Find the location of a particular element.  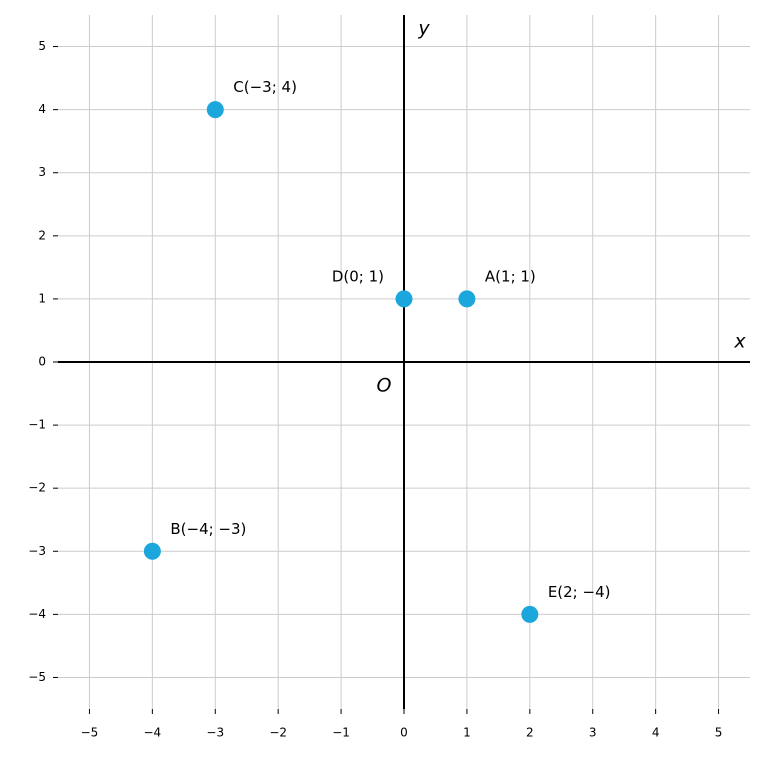

y-tick-label: 3 is located at coordinates (42, 172).